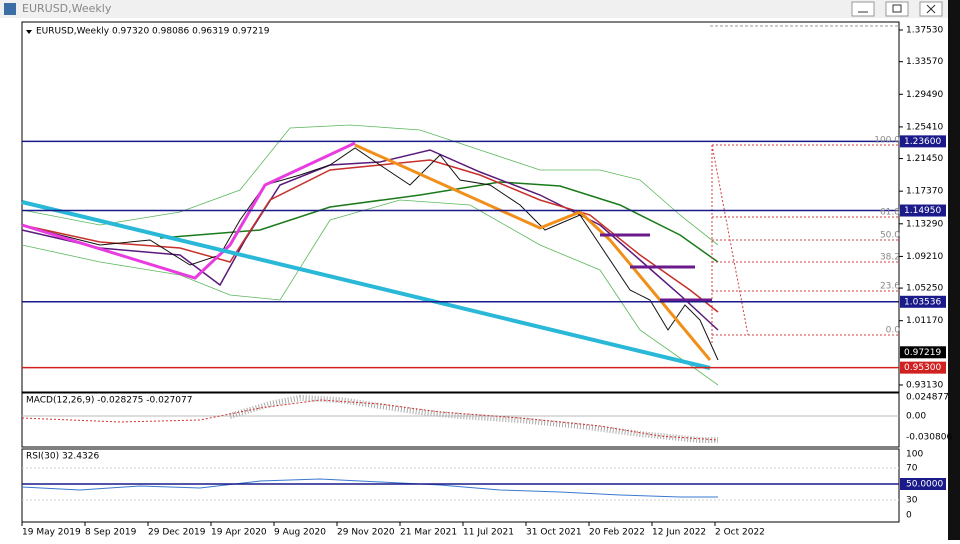 The width and height of the screenshot is (960, 544). Describe the element at coordinates (109, 401) in the screenshot. I see `macd-header: MACD(12,26,9) -0.028275 -0.027077` at that location.